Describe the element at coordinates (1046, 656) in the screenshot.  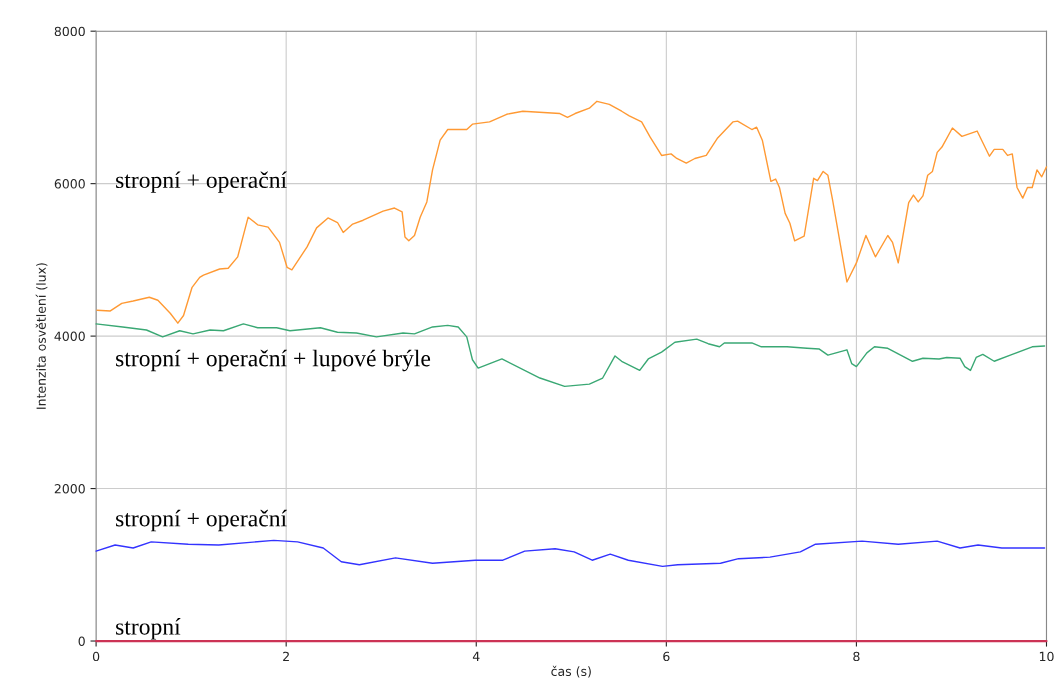
I see `x-tick-label: 10` at that location.